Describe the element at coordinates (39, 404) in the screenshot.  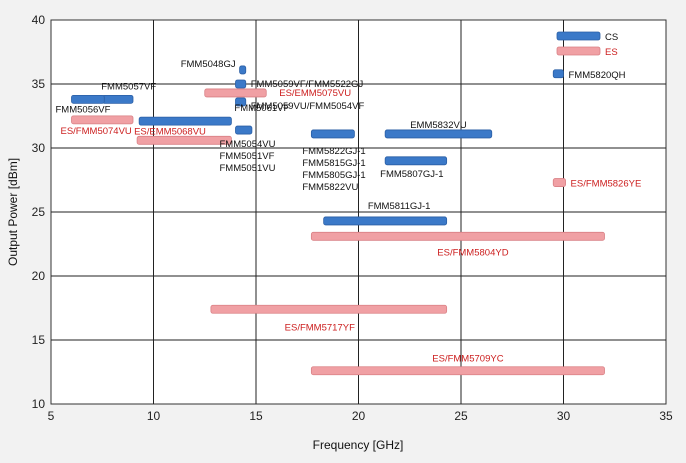
I see `y-tick-label: 10` at that location.